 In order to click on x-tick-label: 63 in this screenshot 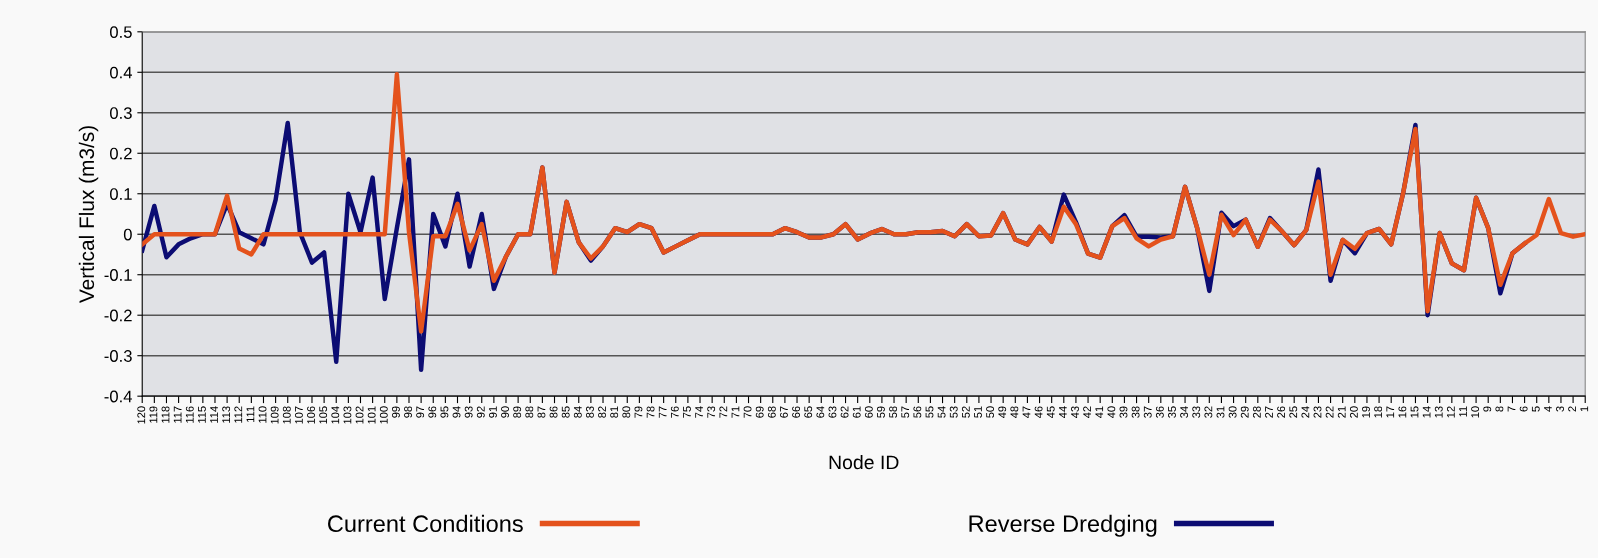, I will do `click(832, 412)`.